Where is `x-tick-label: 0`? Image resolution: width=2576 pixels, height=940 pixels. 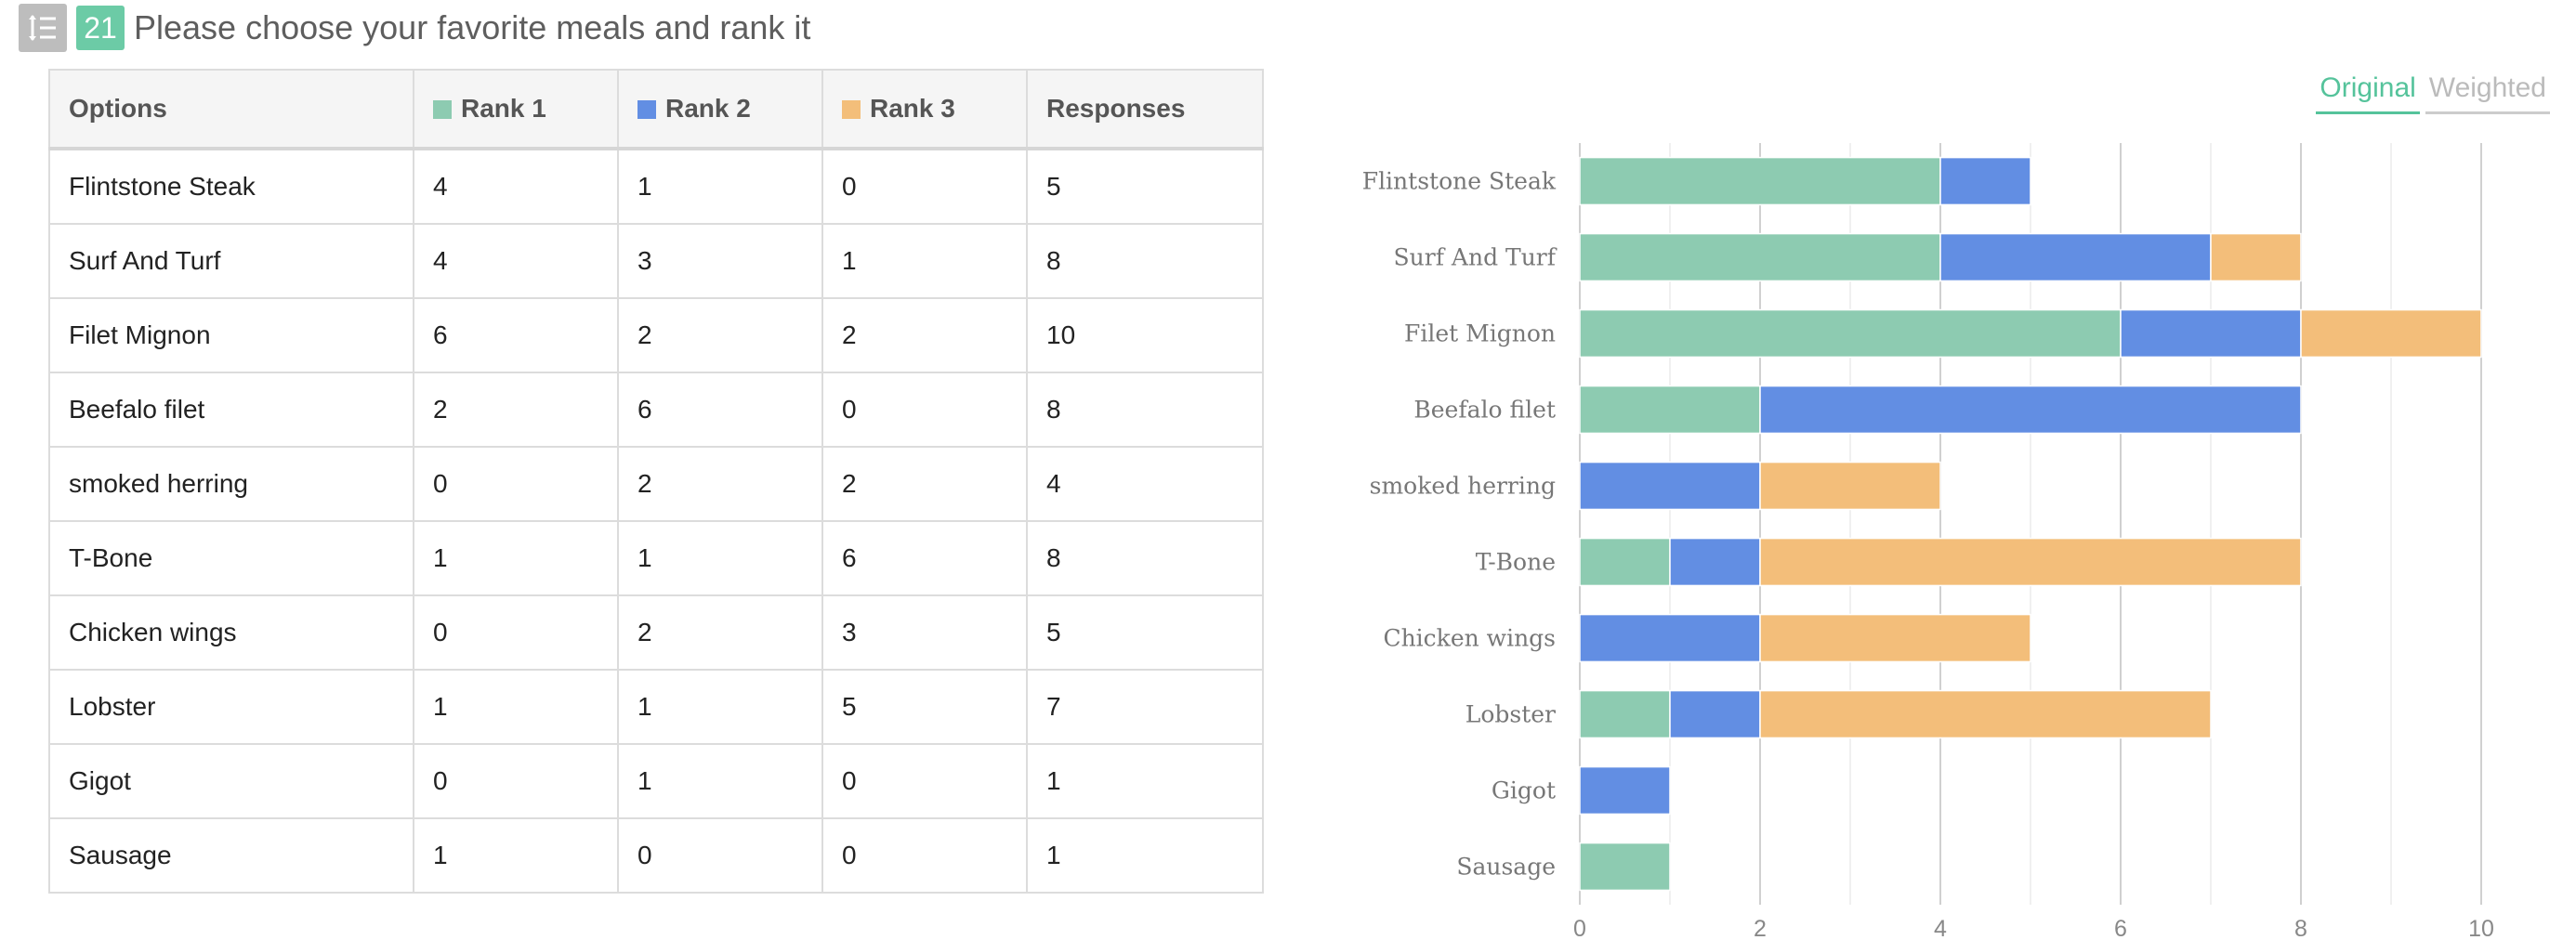 x-tick-label: 0 is located at coordinates (1579, 927).